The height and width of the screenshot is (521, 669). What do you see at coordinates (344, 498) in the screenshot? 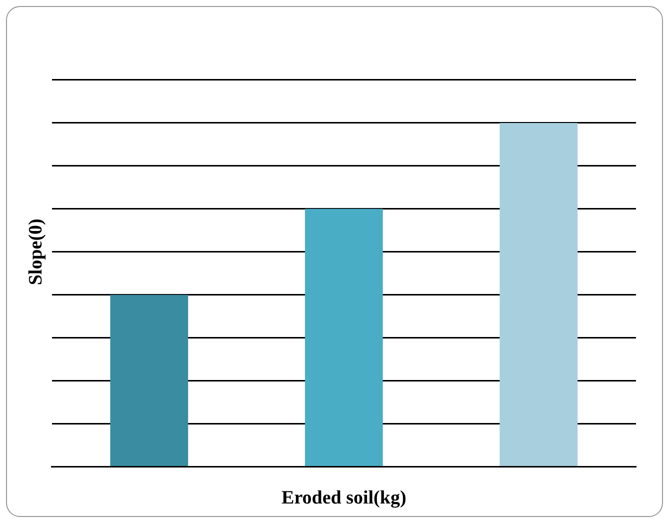
I see `x-axis-title: Eroded soil(kg)` at bounding box center [344, 498].